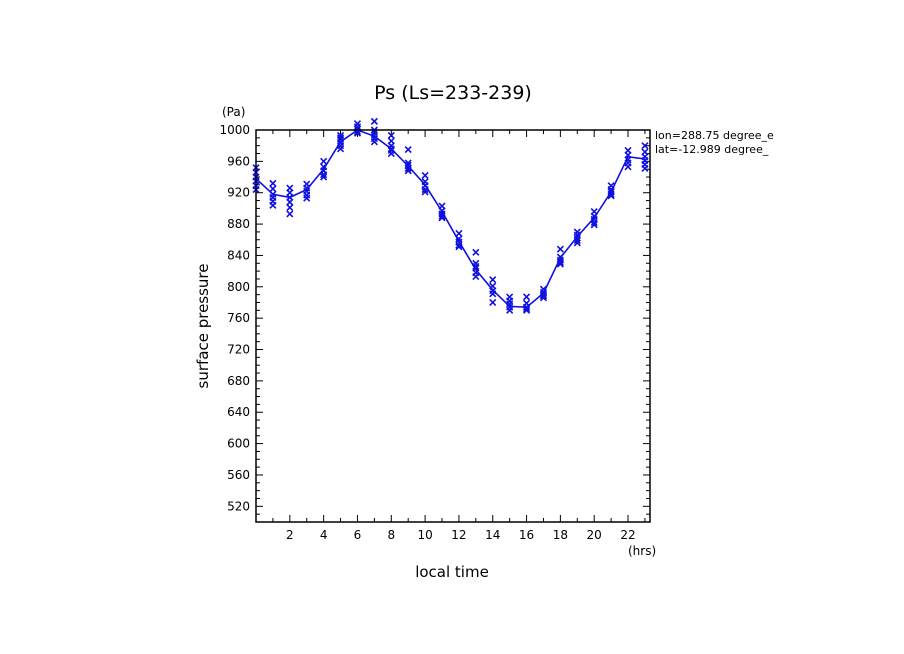  Describe the element at coordinates (453, 93) in the screenshot. I see `chart-title: Ps (Ls=233-239)` at that location.